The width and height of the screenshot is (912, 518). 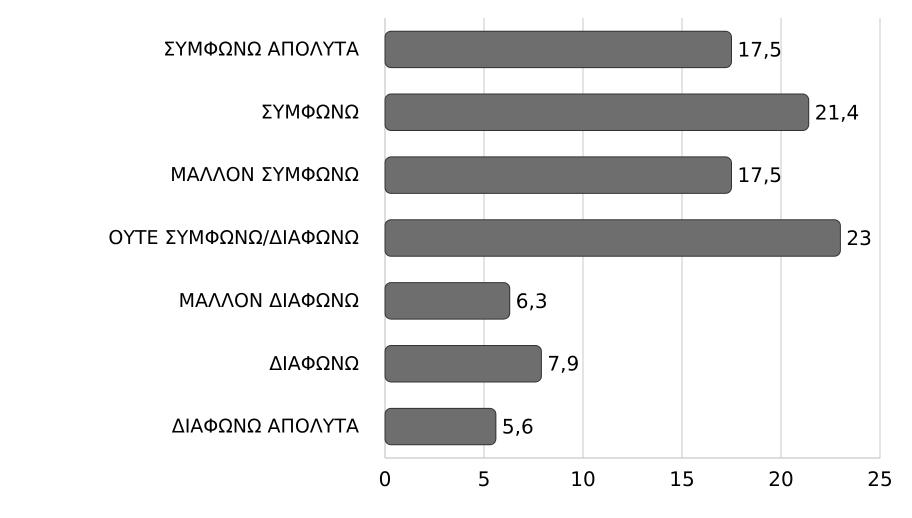 What do you see at coordinates (314, 363) in the screenshot?
I see `y-tick-label: ΔΙΑΦΩΝΩ` at bounding box center [314, 363].